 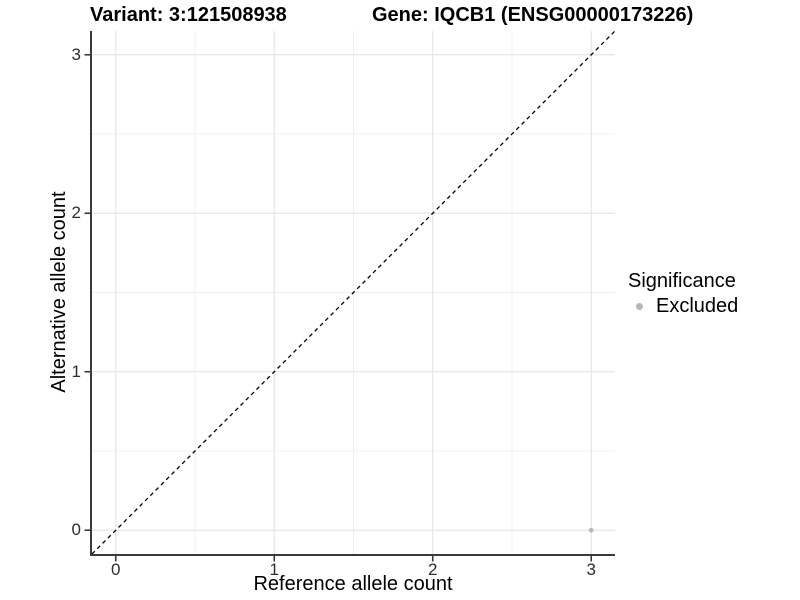 I want to click on x-tick-label: 0, so click(x=116, y=569).